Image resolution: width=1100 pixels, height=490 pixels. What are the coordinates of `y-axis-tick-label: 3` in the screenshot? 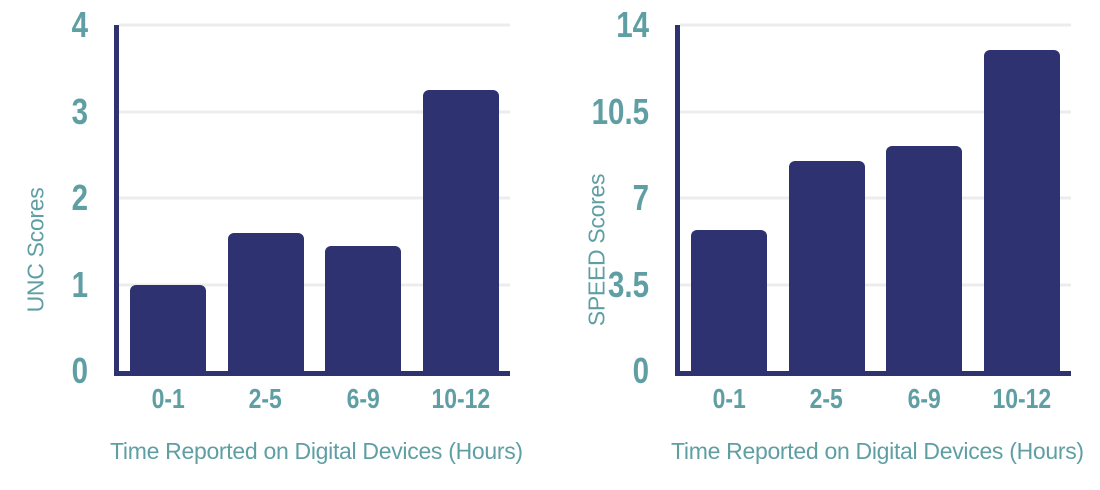 It's located at (79, 111).